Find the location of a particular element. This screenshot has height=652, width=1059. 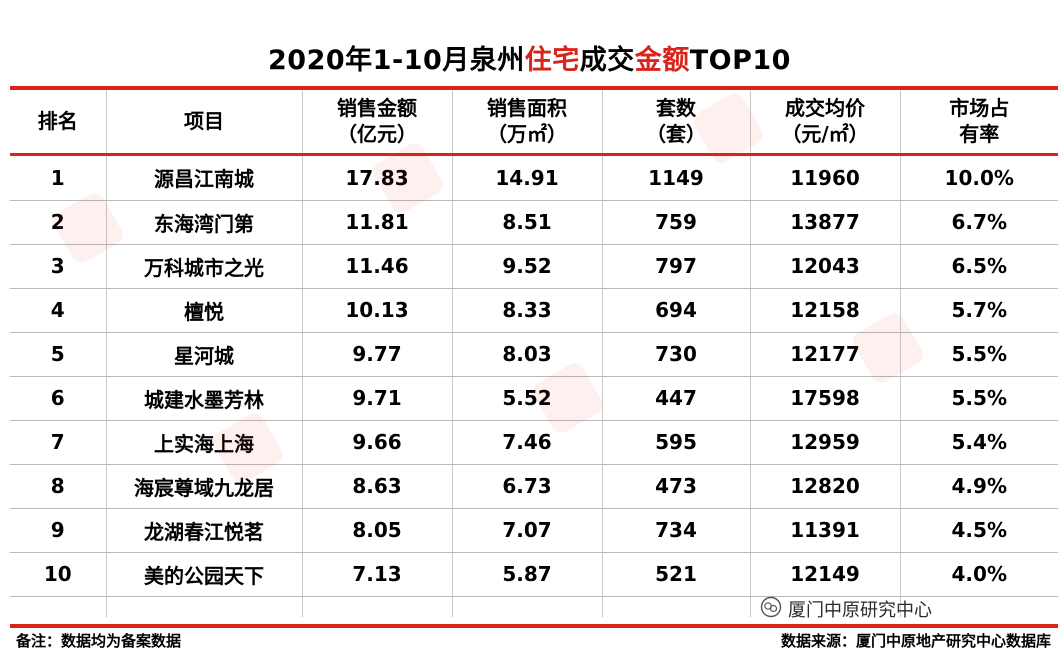

cell-price: 12158 is located at coordinates (825, 310).